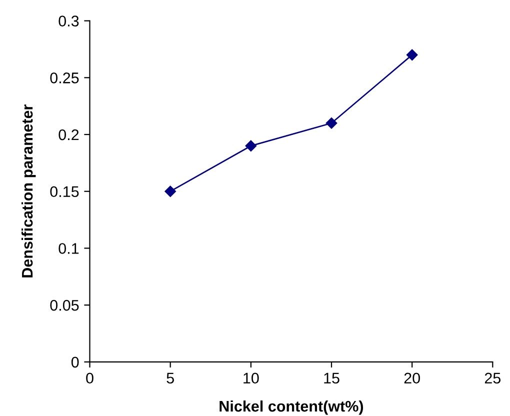 The height and width of the screenshot is (416, 510). What do you see at coordinates (28, 191) in the screenshot?
I see `y-axis-title: Densification parameter` at bounding box center [28, 191].